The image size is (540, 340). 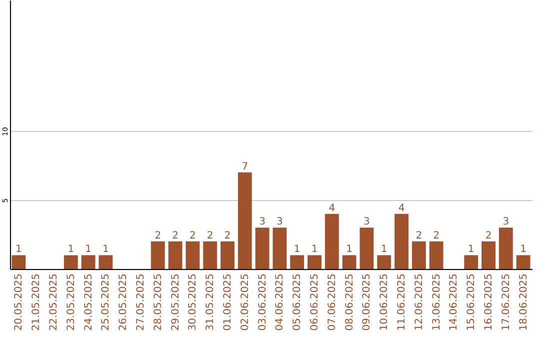 What do you see at coordinates (141, 302) in the screenshot?
I see `x-tick-label: 27.05.2025` at bounding box center [141, 302].